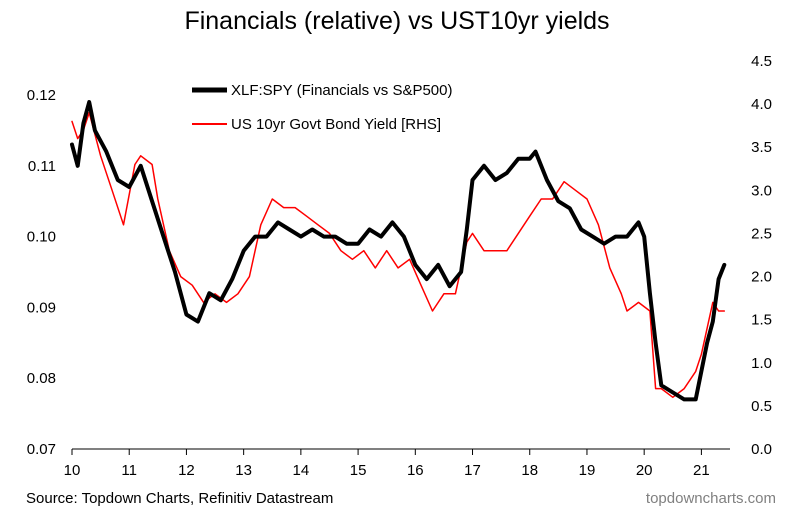 The image size is (795, 520). I want to click on y-right-tick-label: 2.5, so click(761, 233).